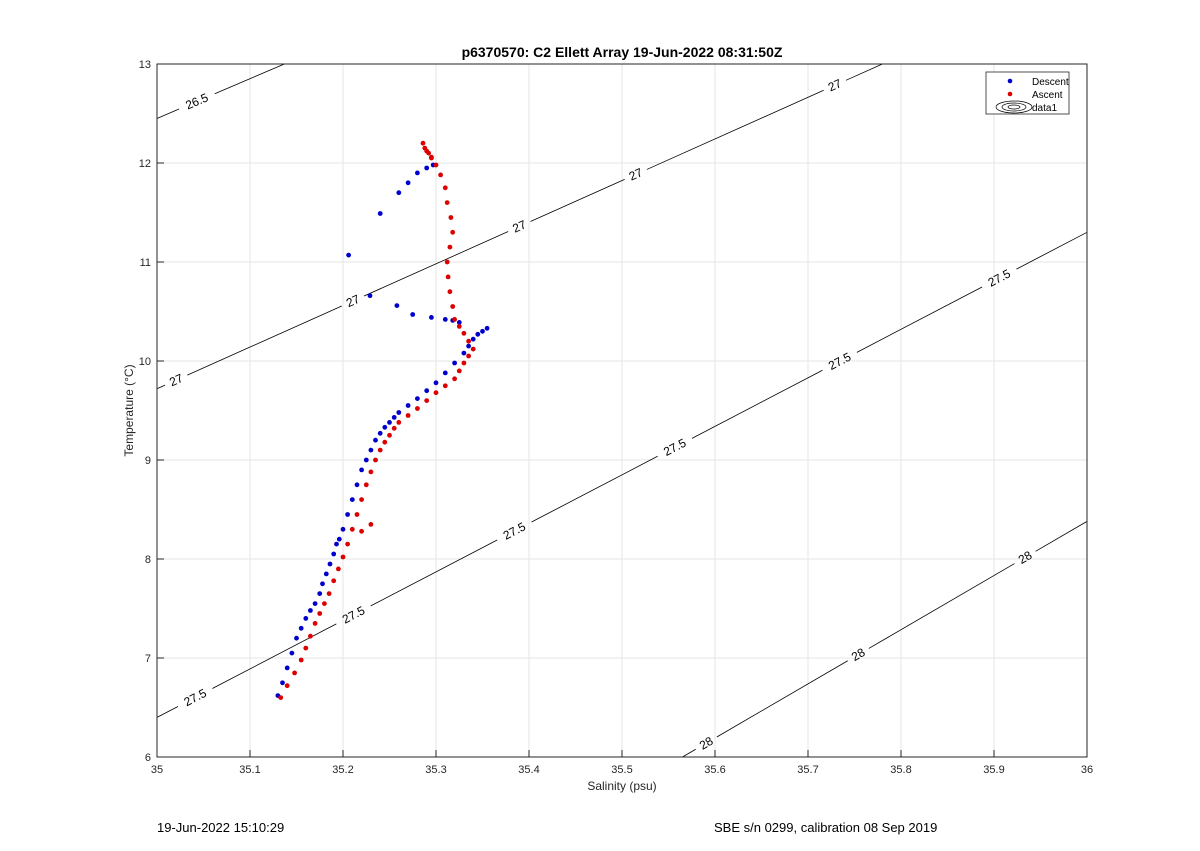 The height and width of the screenshot is (851, 1200). I want to click on x-tick-label: 35.2, so click(342, 770).